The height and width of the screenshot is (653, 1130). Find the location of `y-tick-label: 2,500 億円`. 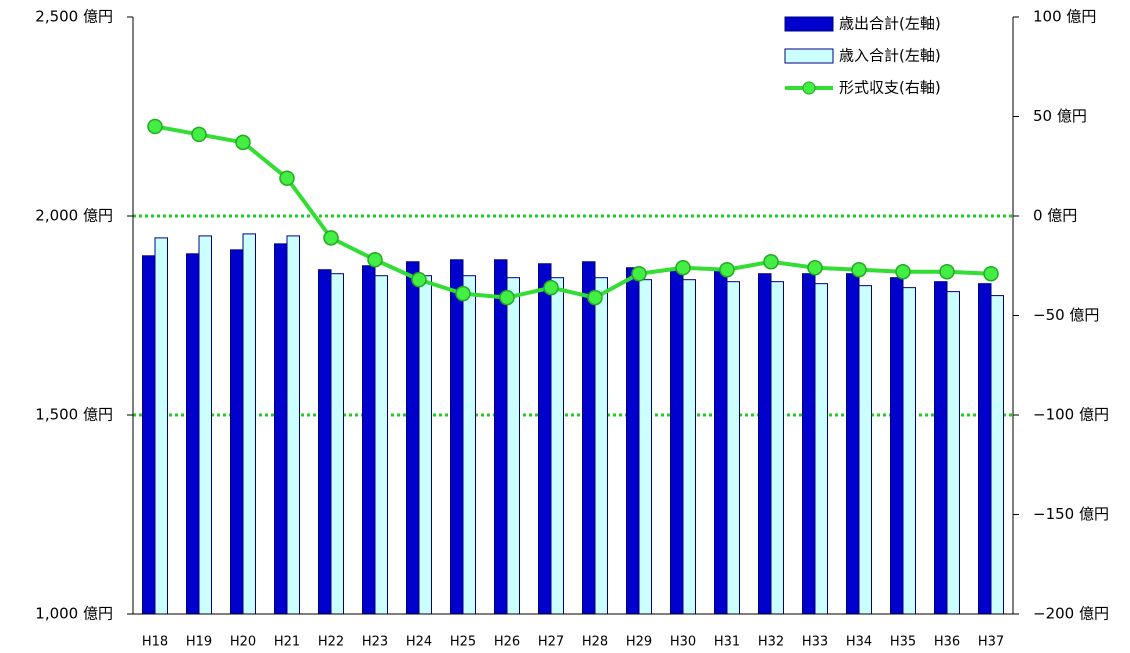

y-tick-label: 2,500 億円 is located at coordinates (74, 17).